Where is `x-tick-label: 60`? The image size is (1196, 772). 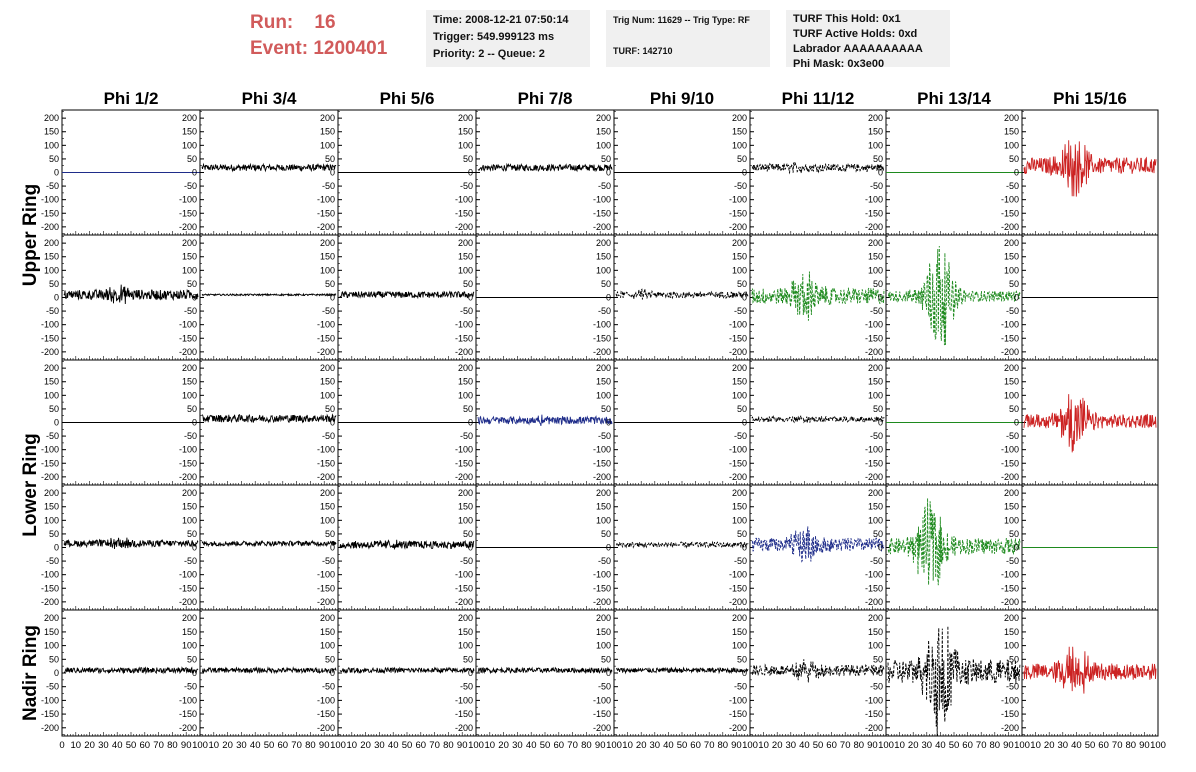 x-tick-label: 60 is located at coordinates (967, 745).